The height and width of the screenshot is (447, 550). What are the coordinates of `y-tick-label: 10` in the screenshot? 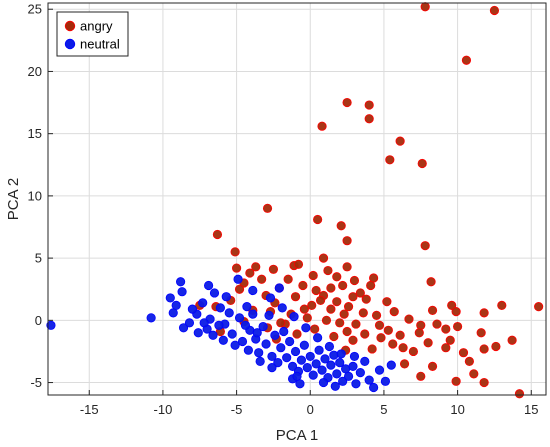 It's located at (35, 195).